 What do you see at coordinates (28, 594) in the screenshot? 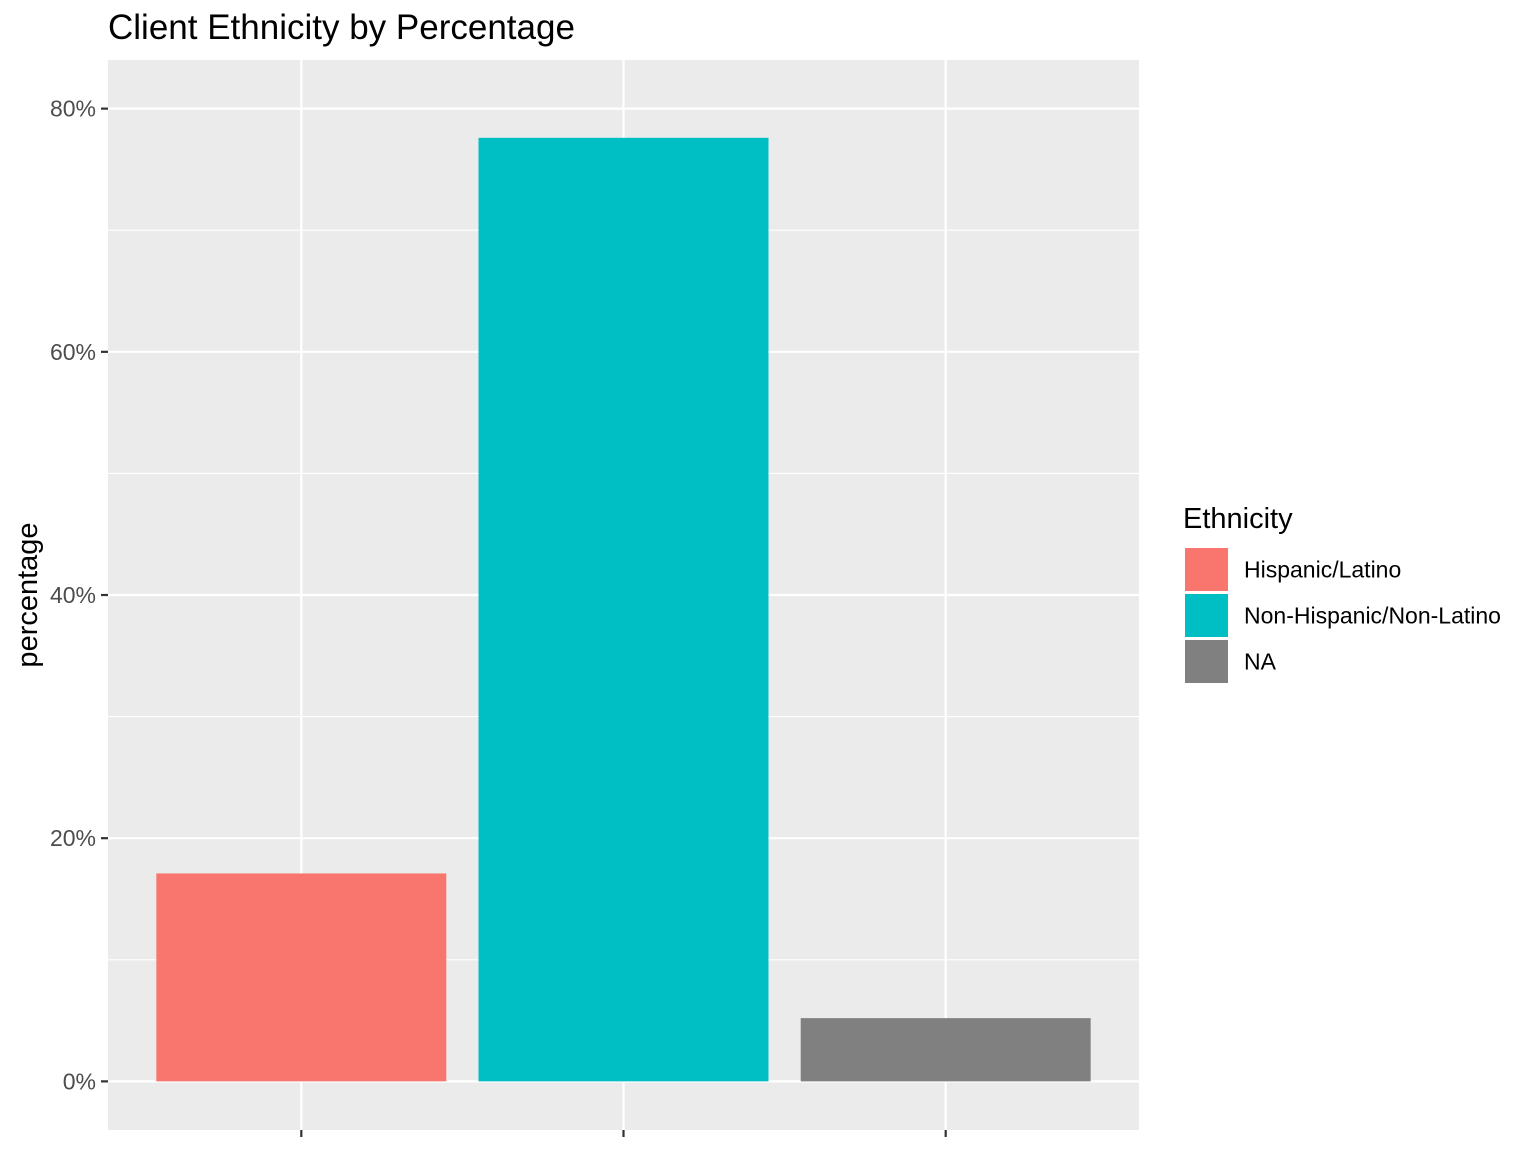
I see `y-axis-label: percentage` at bounding box center [28, 594].